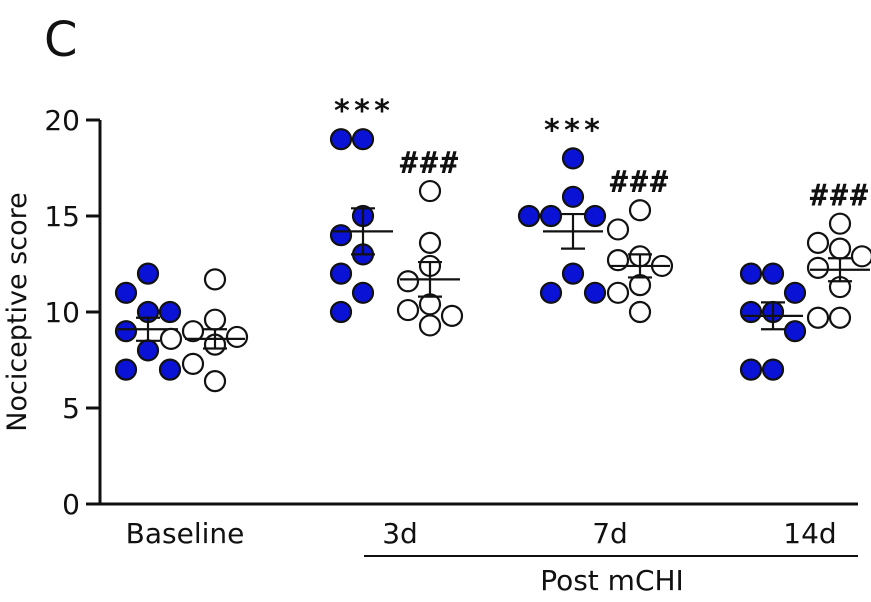 The height and width of the screenshot is (602, 871). I want to click on group-label: Post mCHI, so click(612, 580).